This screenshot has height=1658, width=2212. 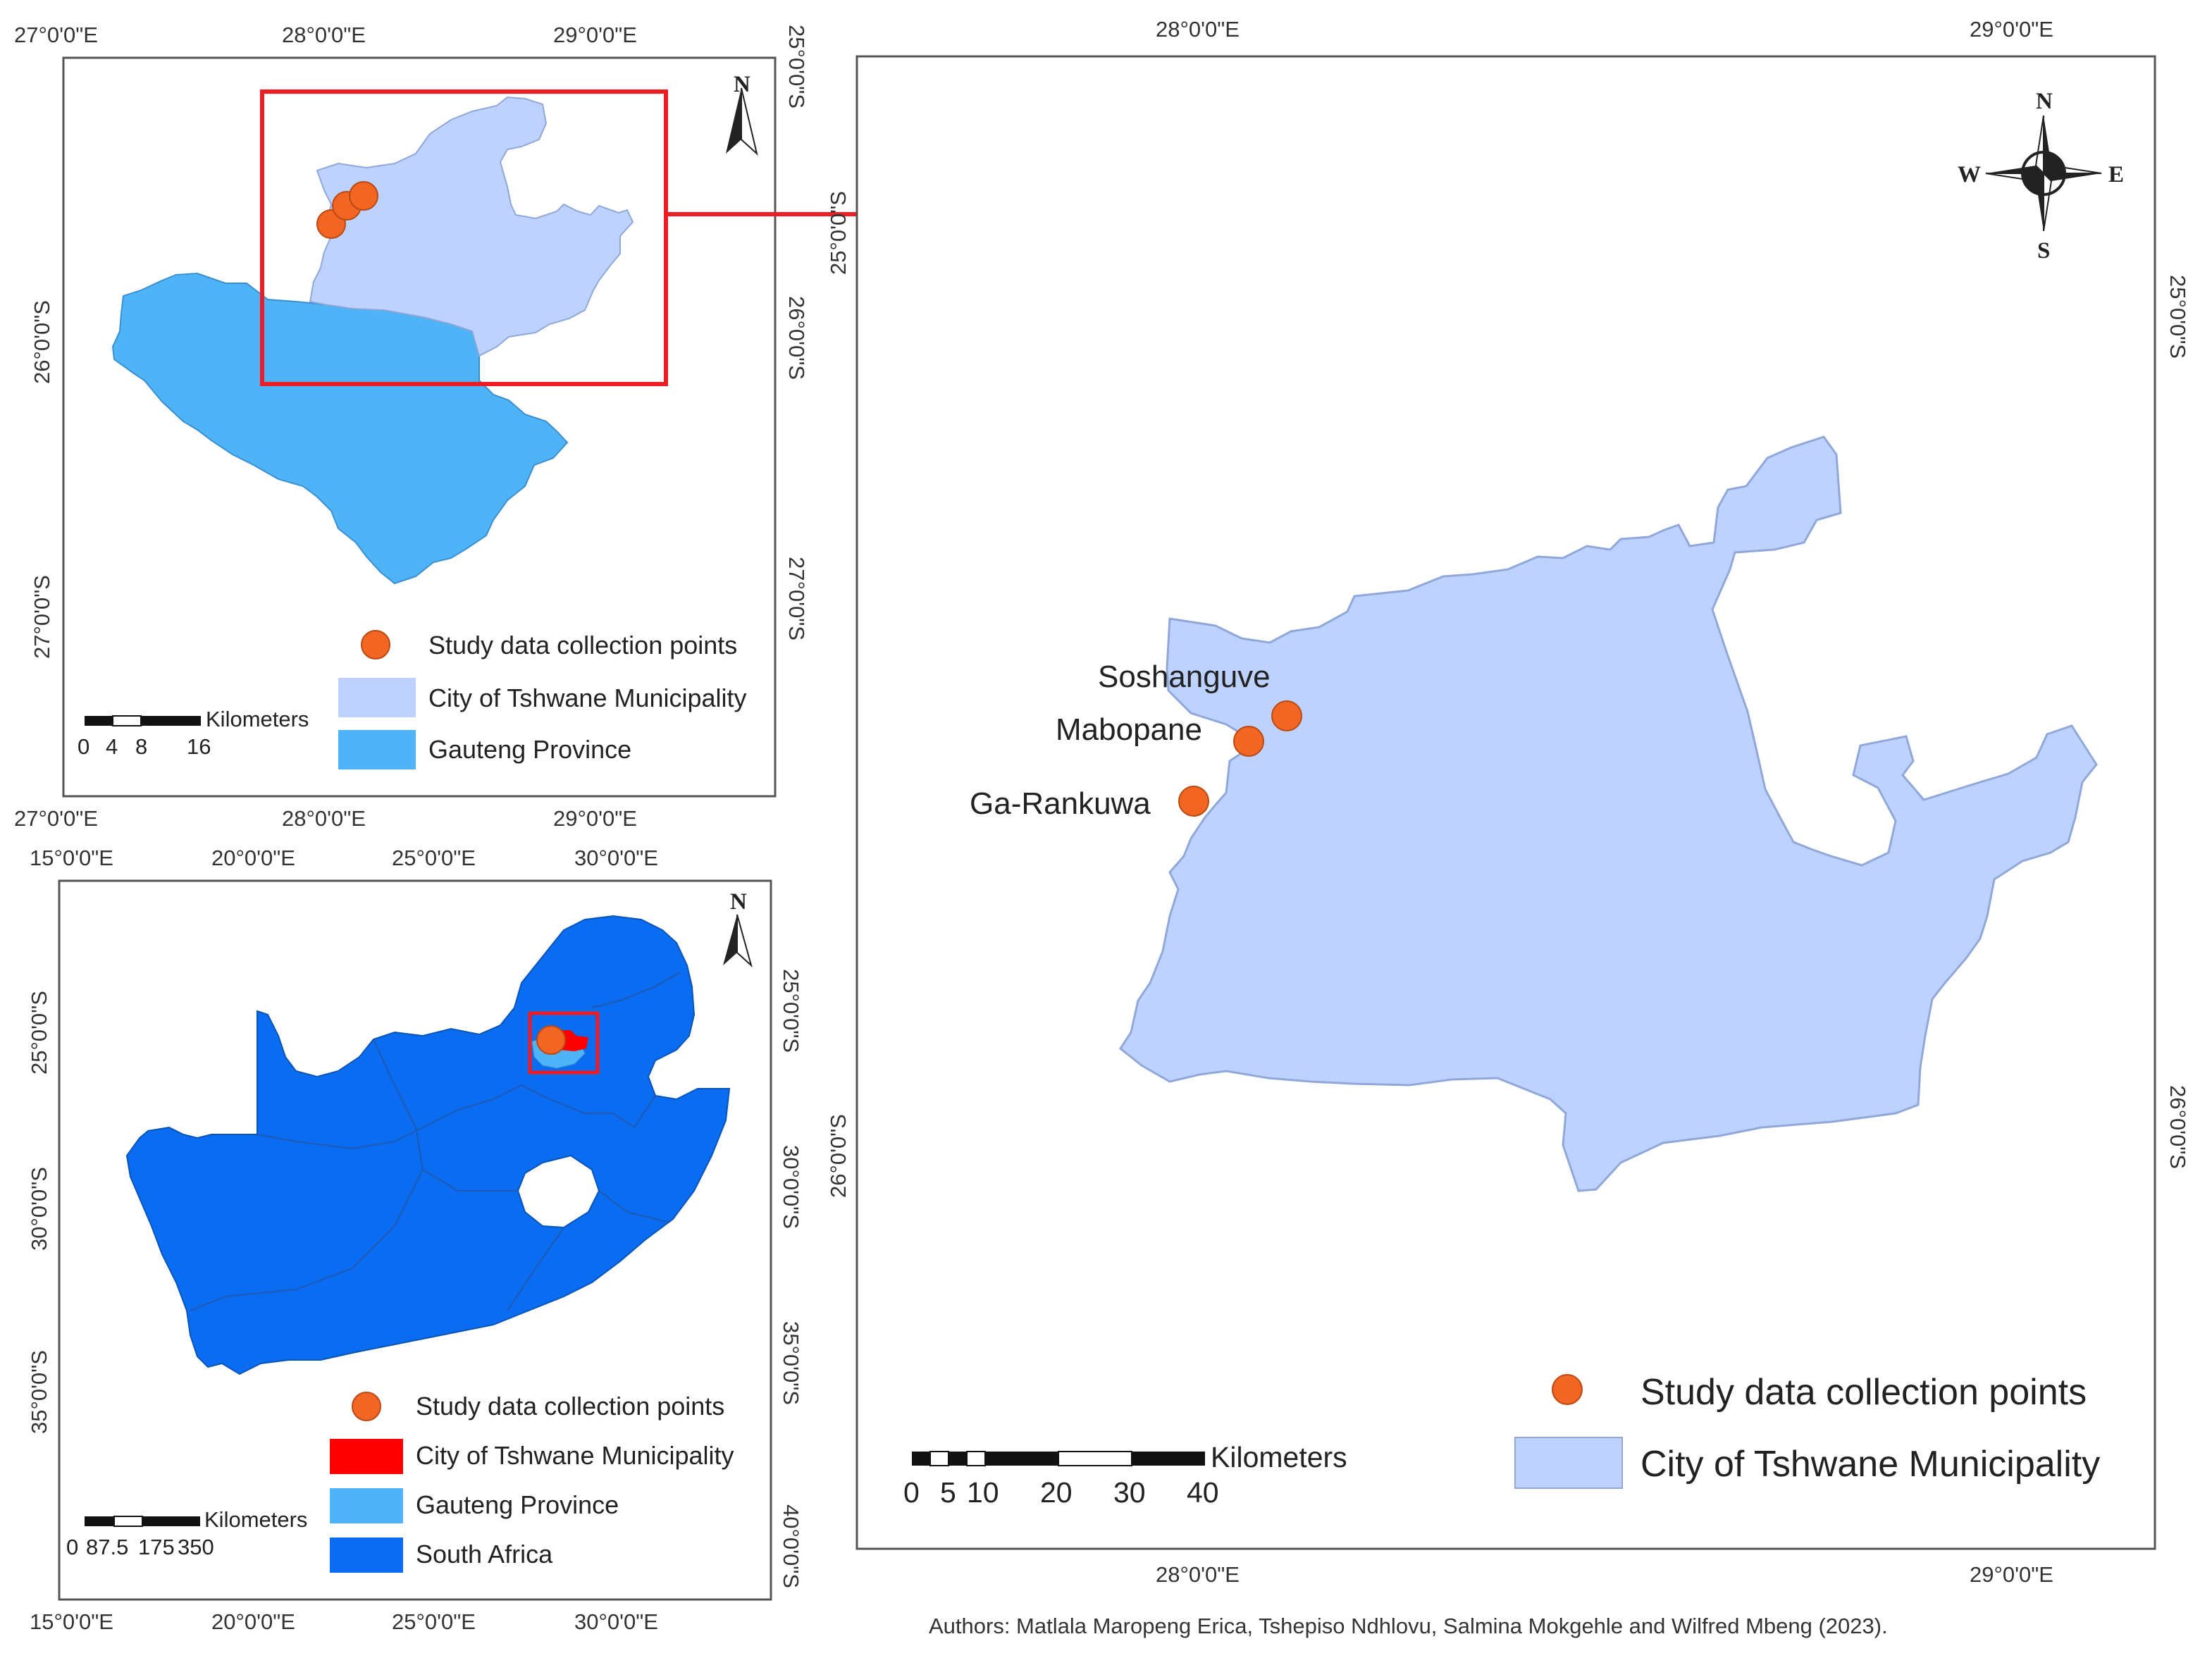 I want to click on legend-label: South Africa, so click(x=484, y=1554).